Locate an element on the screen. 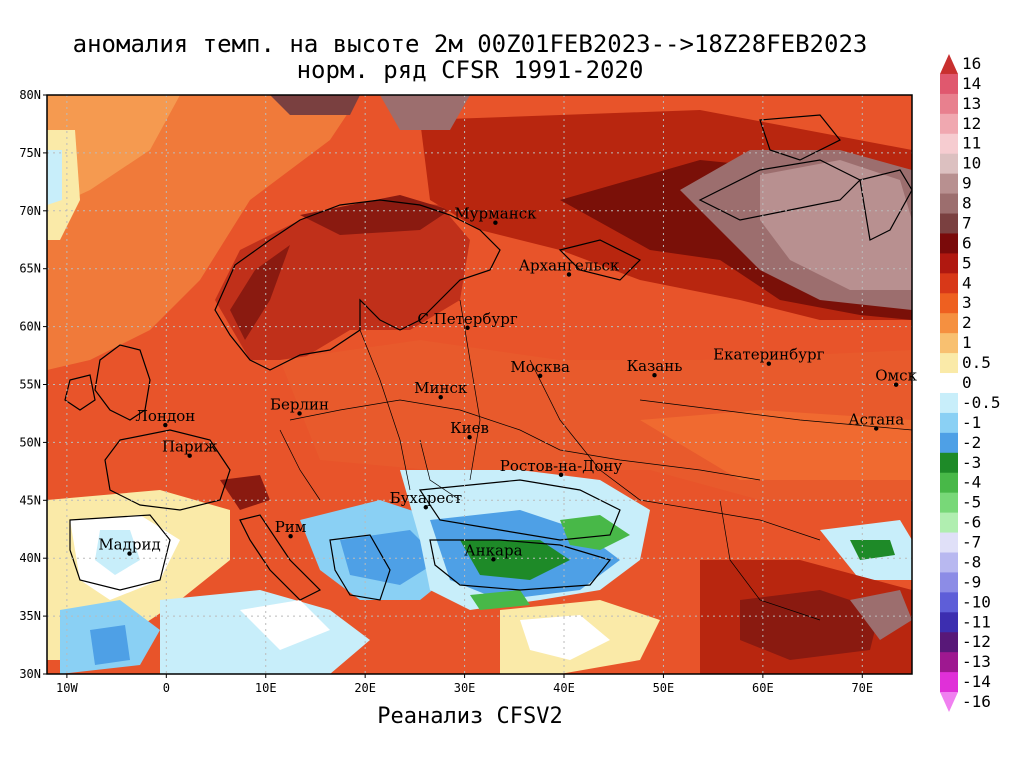 This screenshot has height=768, width=1024. city-label: Лондон is located at coordinates (165, 416).